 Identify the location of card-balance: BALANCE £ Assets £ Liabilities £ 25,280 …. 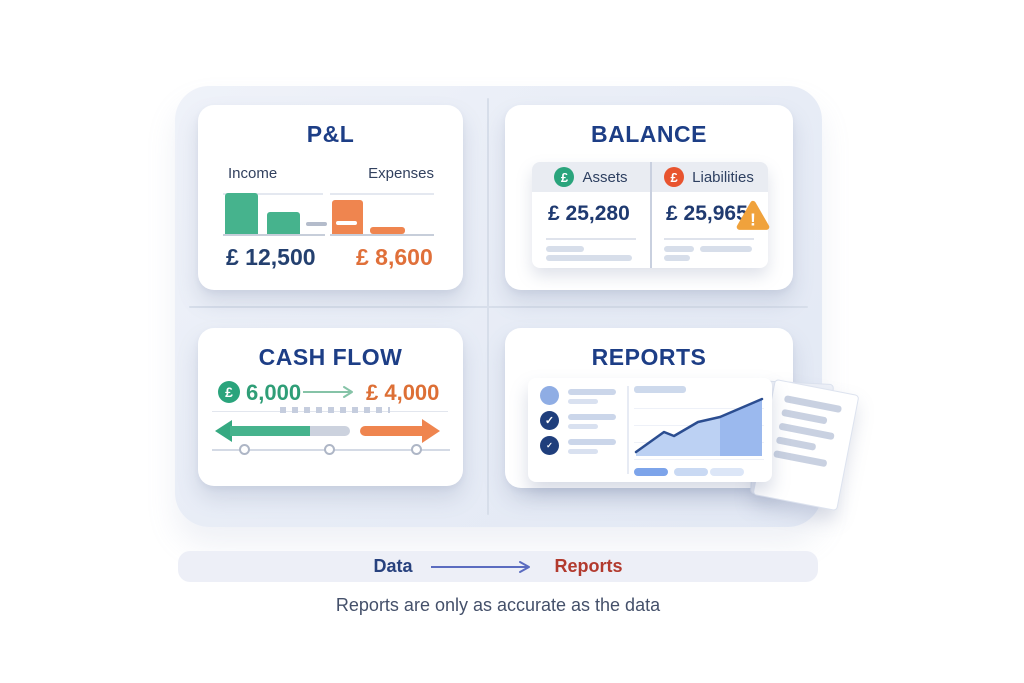
(649, 197).